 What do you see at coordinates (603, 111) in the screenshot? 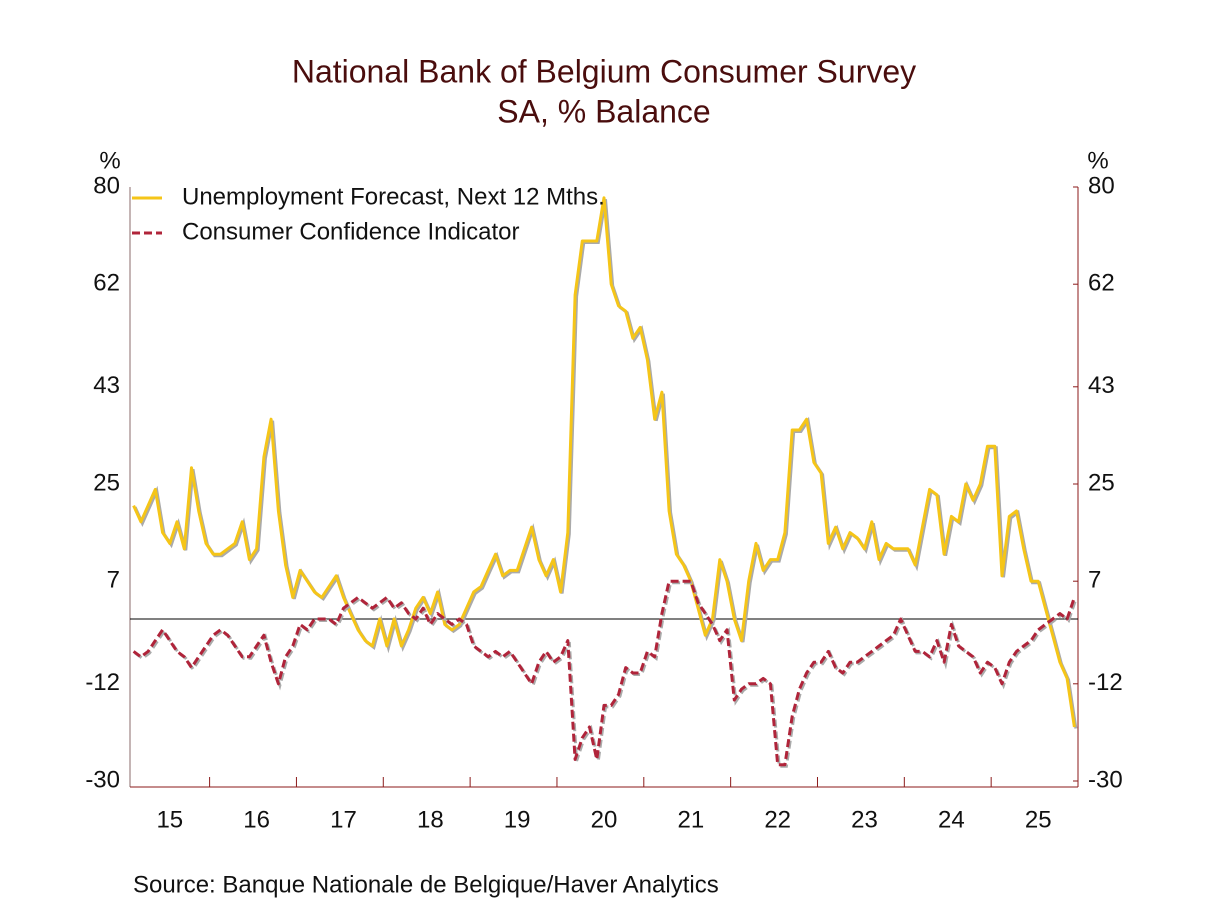
I see `chart-subtitle: SA, % Balance` at bounding box center [603, 111].